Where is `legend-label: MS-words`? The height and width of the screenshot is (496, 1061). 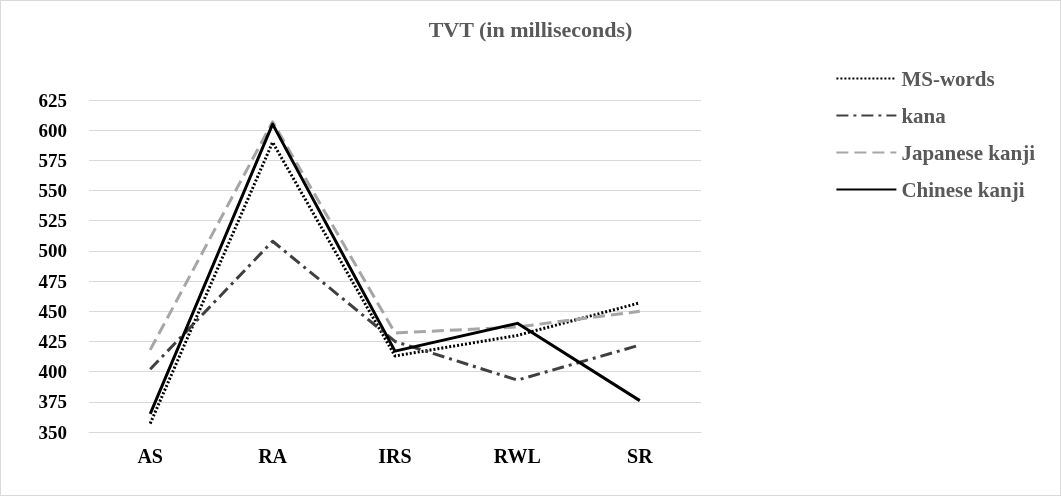
legend-label: MS-words is located at coordinates (948, 78).